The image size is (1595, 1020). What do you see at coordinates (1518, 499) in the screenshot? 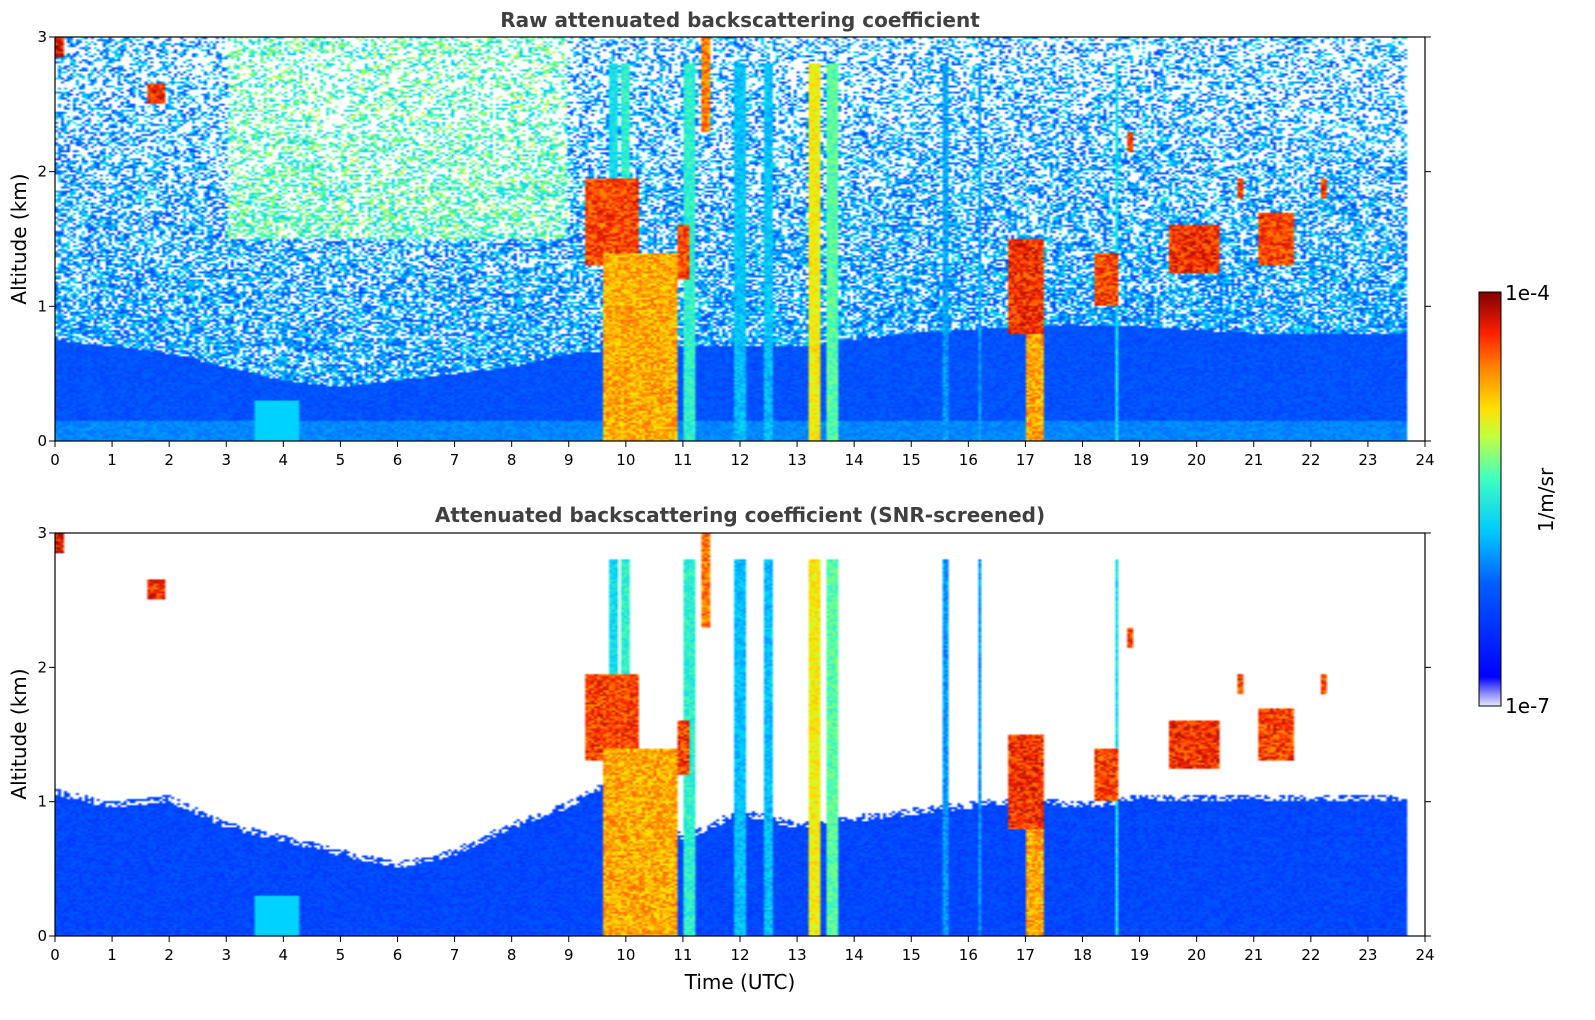
I see `colorbar: 1e-4 1e-7 1/m/sr` at bounding box center [1518, 499].